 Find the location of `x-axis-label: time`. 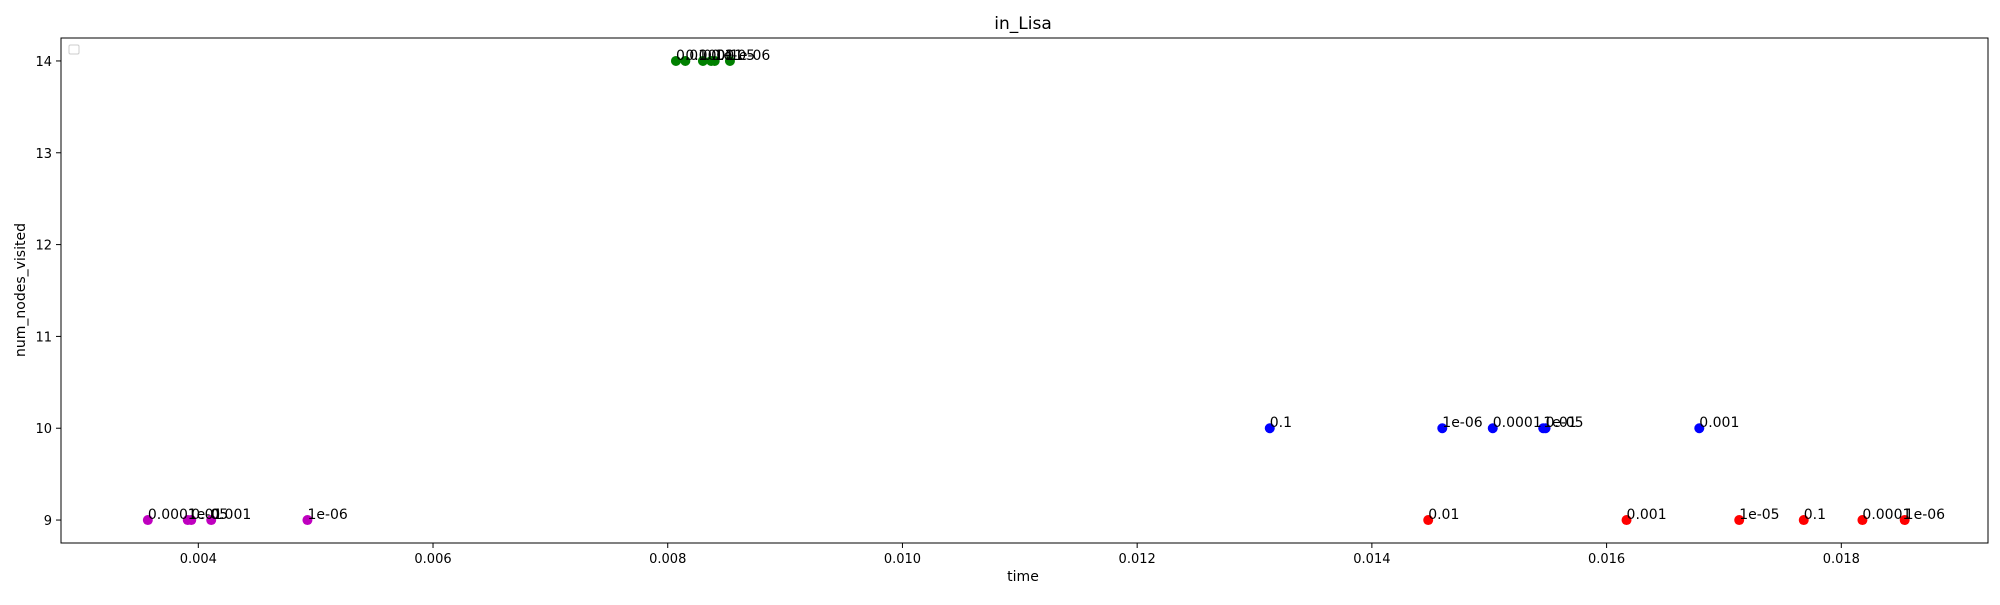

x-axis-label: time is located at coordinates (1023, 577).